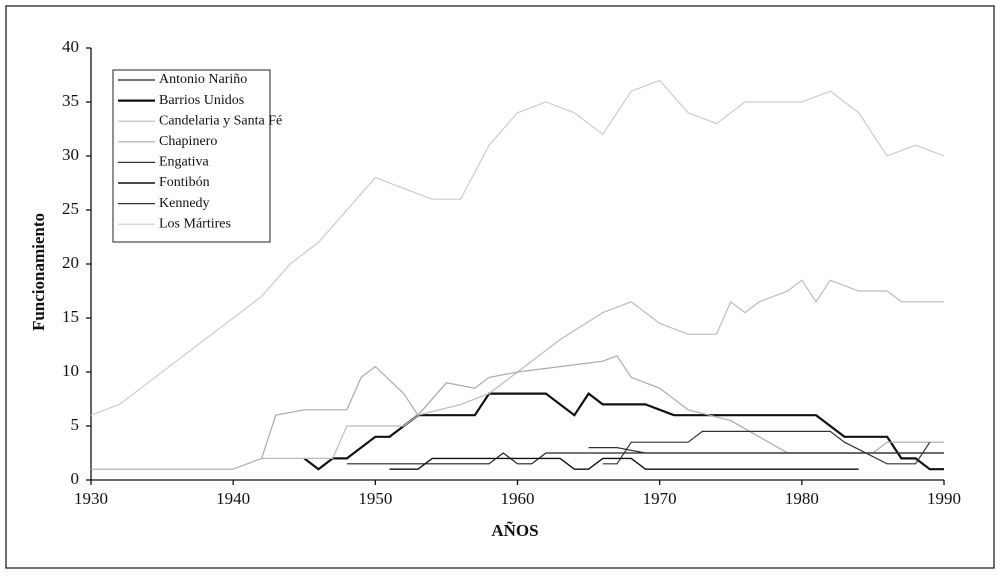 The width and height of the screenshot is (1000, 579). What do you see at coordinates (70, 316) in the screenshot?
I see `y-tick-label: 15` at bounding box center [70, 316].